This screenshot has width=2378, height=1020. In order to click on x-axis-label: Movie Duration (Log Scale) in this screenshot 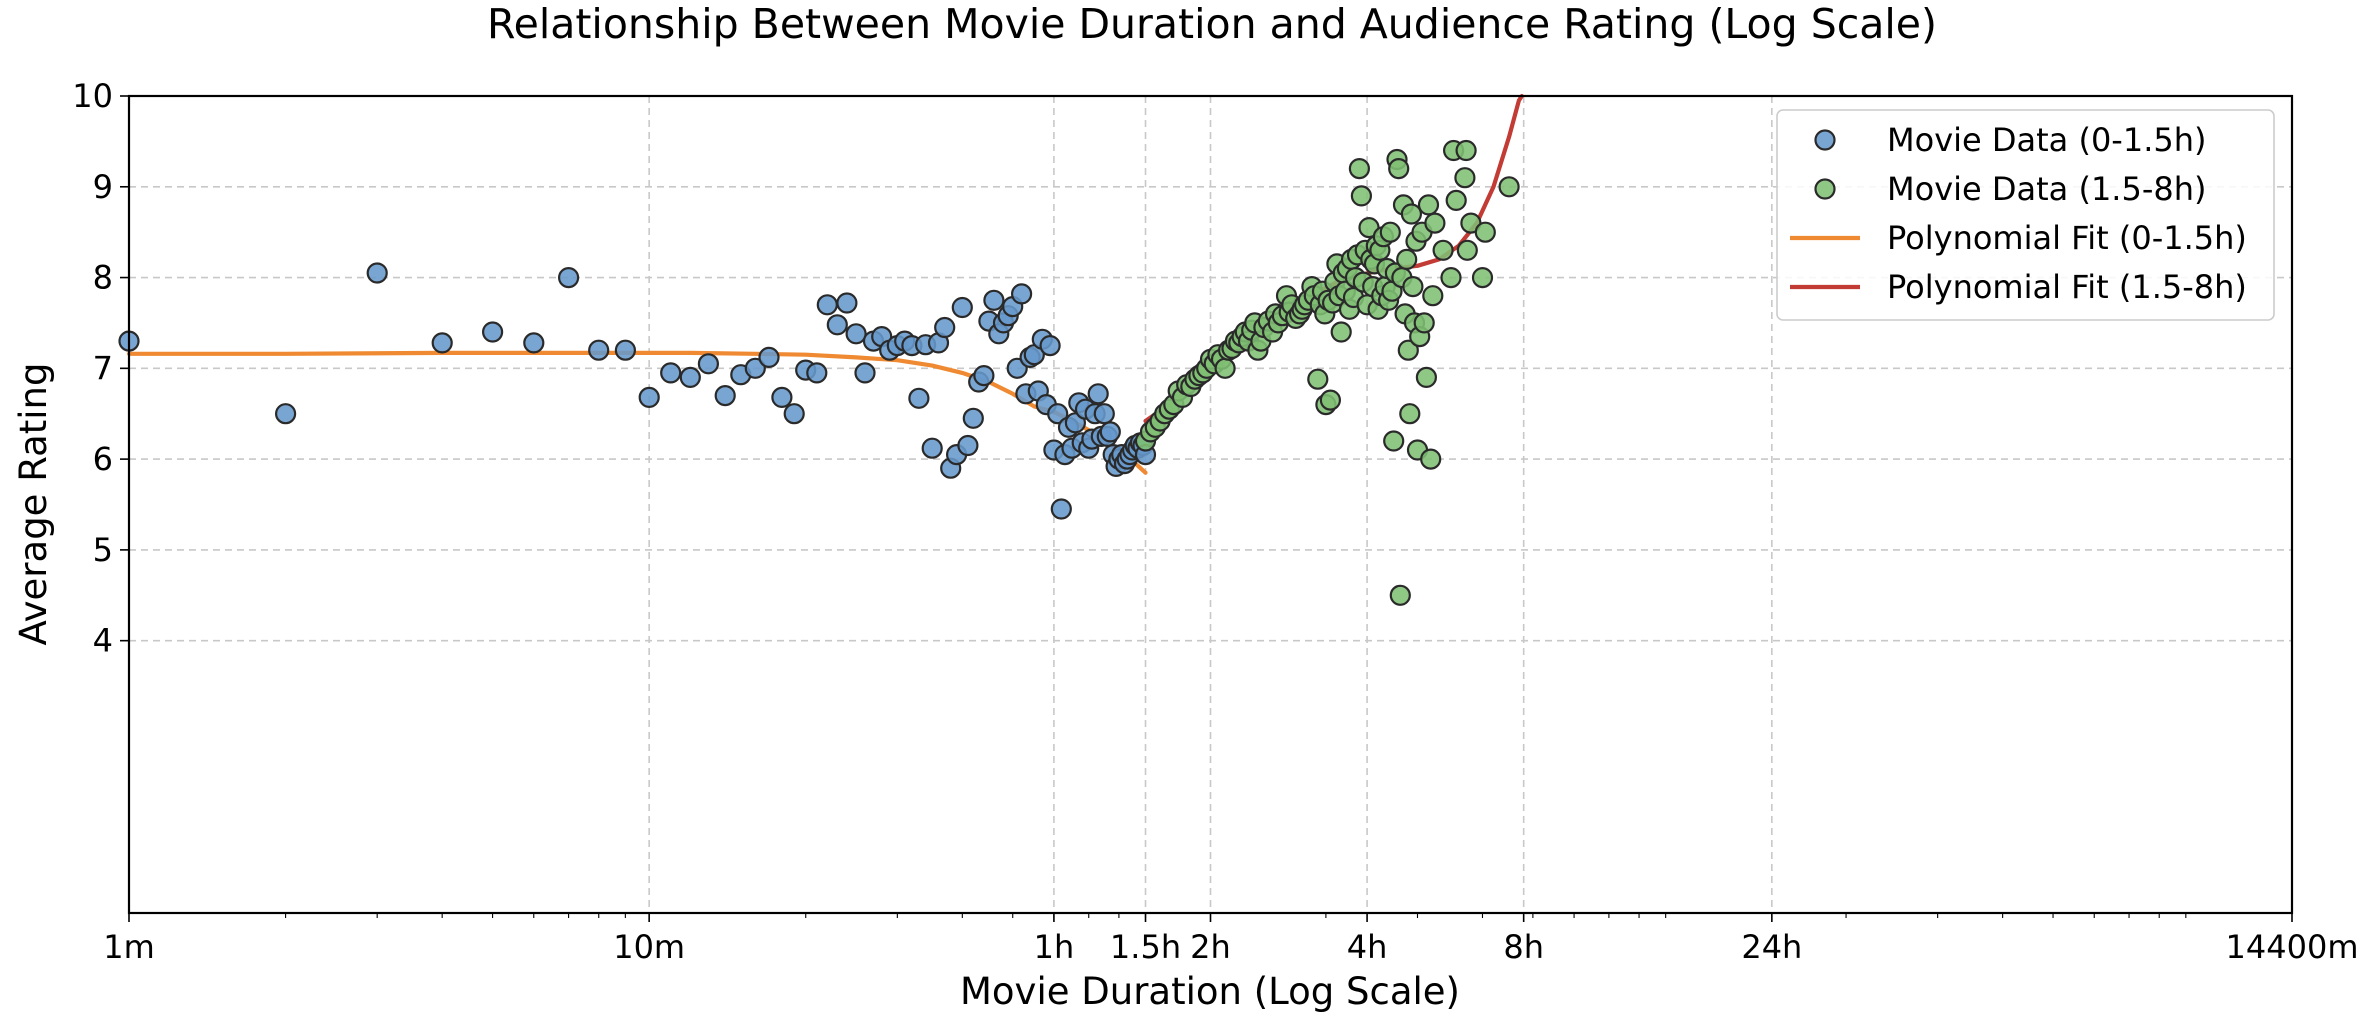, I will do `click(1210, 991)`.